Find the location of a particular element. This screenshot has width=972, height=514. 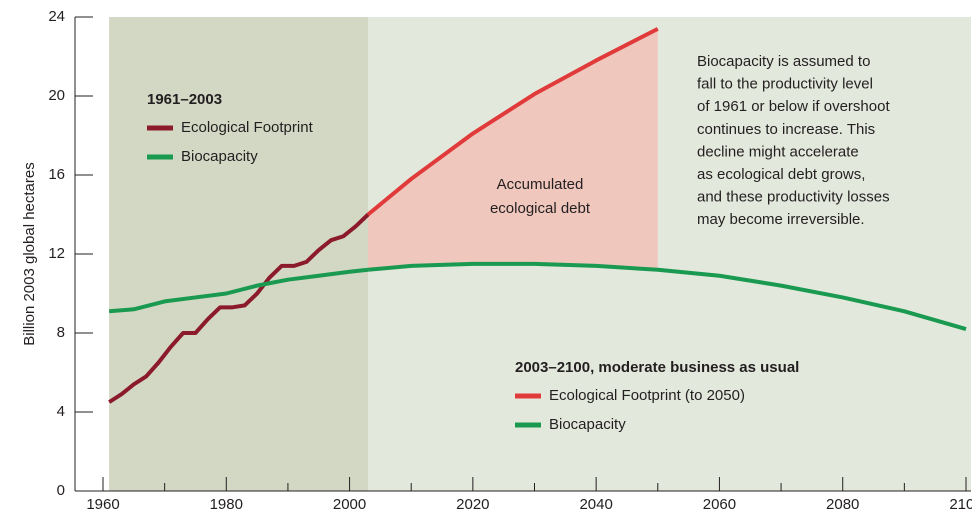

y-axis-label: Billion 2003 global hectares is located at coordinates (29, 253).